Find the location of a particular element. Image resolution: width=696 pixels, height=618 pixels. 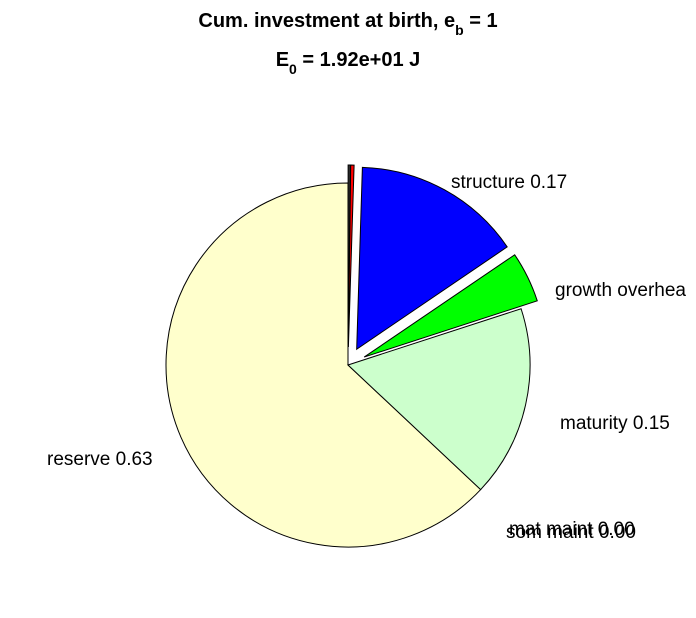

chart-title-line1: Cum. investment at birth, eb = 1 is located at coordinates (347, 24).